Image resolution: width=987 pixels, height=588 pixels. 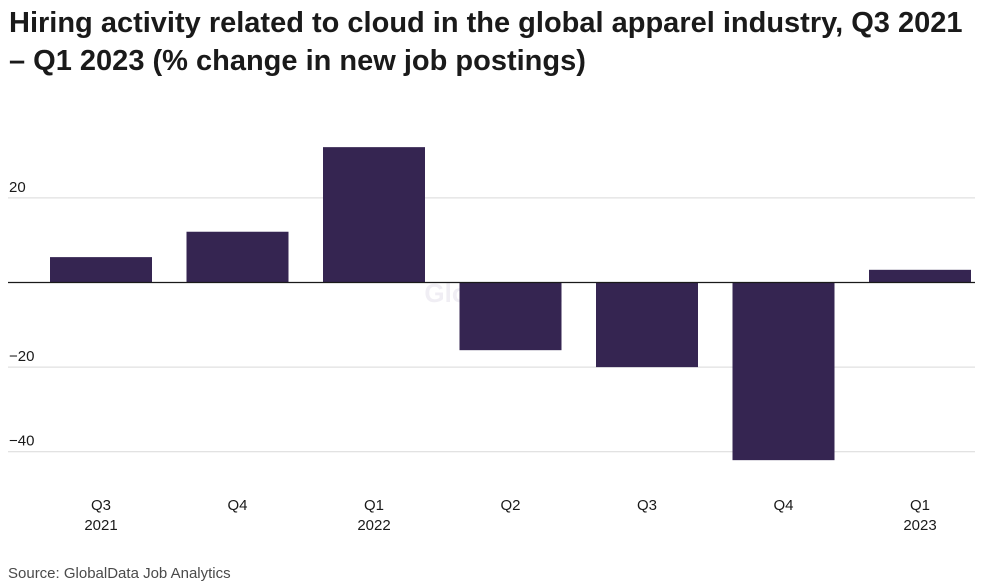 What do you see at coordinates (373, 525) in the screenshot?
I see `x-tick-label: 2022` at bounding box center [373, 525].